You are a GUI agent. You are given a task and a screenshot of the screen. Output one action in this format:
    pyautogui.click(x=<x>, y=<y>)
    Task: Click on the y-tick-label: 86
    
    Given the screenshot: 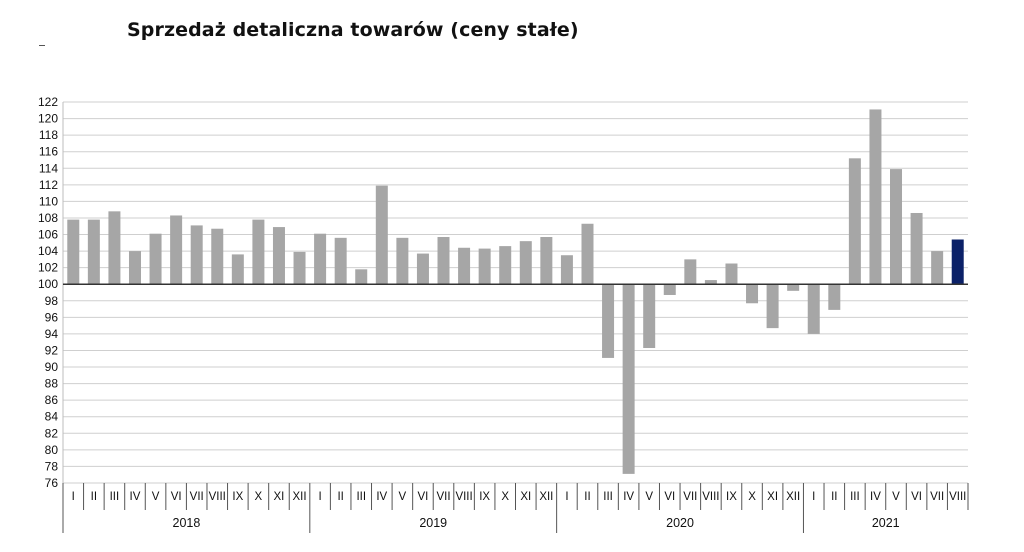 What is the action you would take?
    pyautogui.click(x=52, y=400)
    